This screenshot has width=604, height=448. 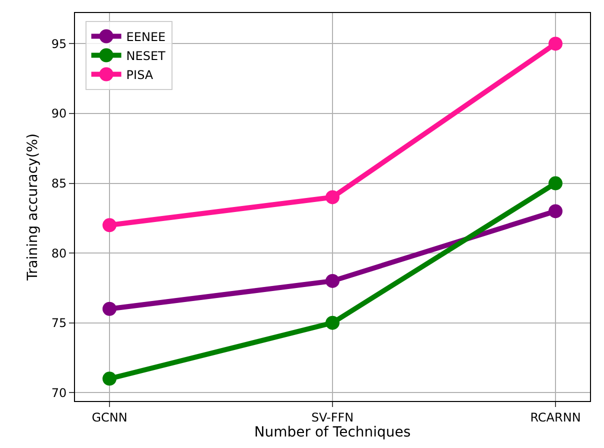 I want to click on x-tick-label: GCNN, so click(x=110, y=417).